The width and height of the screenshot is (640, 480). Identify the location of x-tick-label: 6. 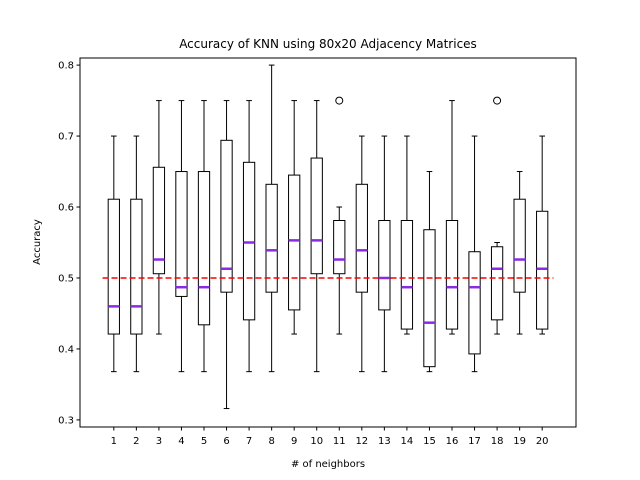
(226, 441).